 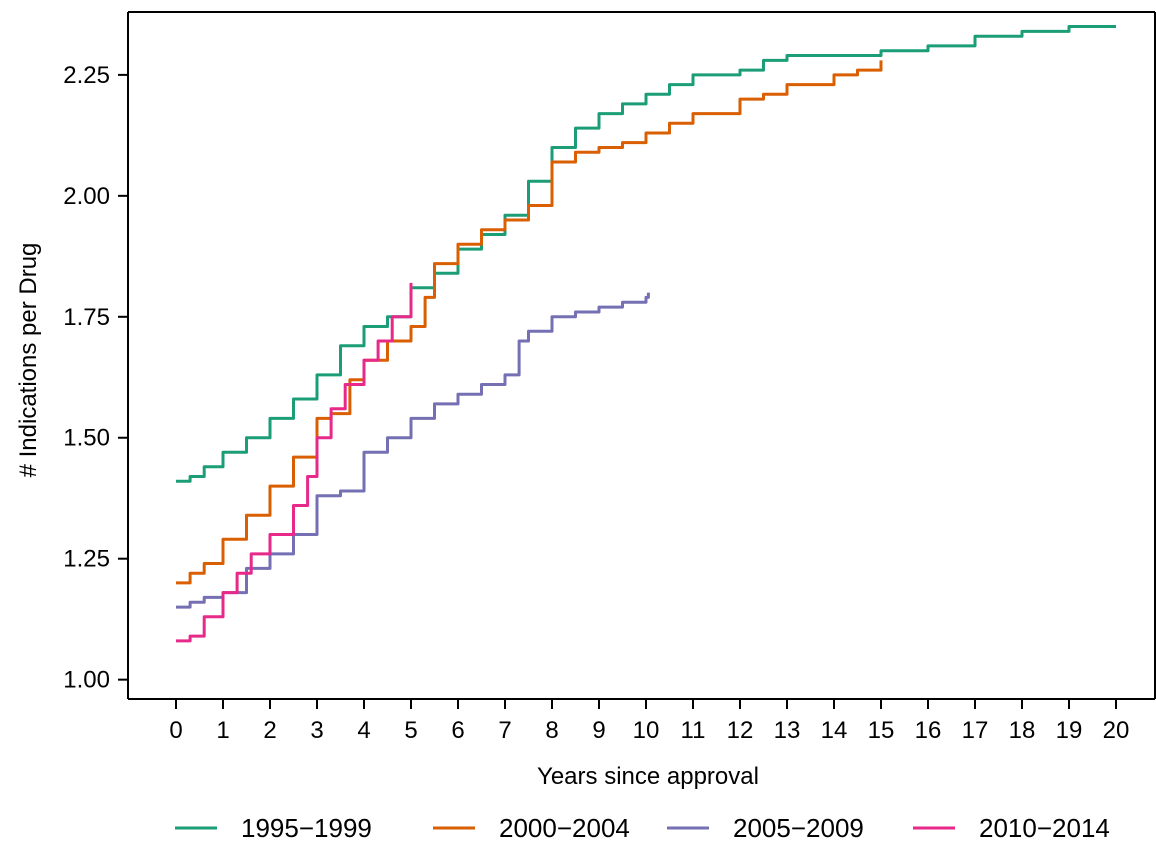 I want to click on legend: 1995−1999 2000−2004 2005−2009 2010−2014, so click(x=642, y=828).